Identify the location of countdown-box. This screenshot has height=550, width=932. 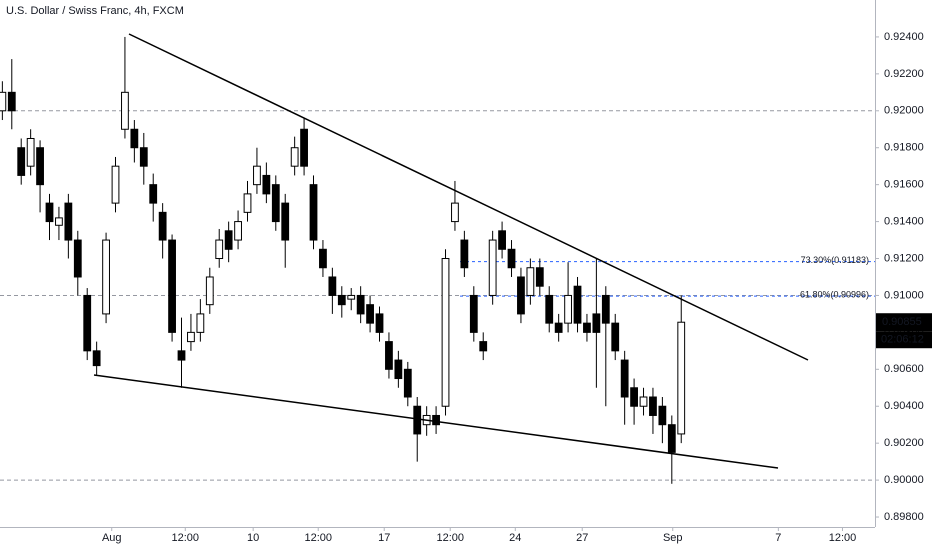
(904, 340).